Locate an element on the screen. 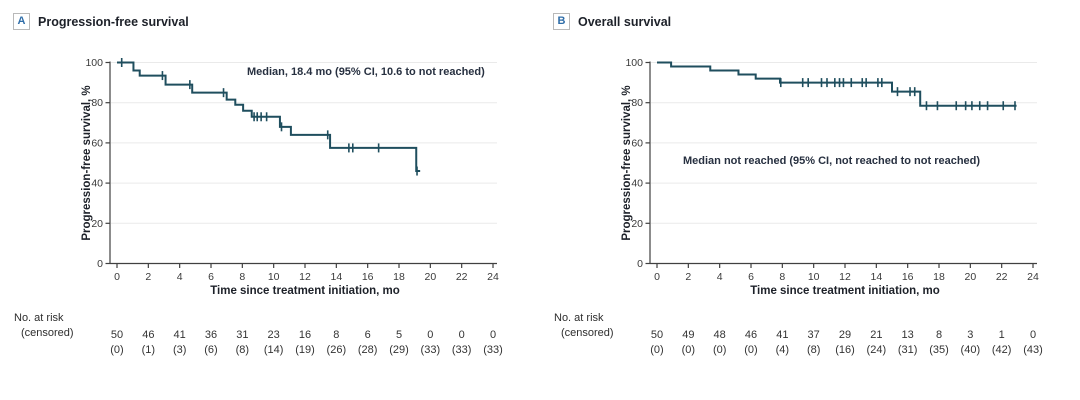 This screenshot has width=1080, height=400. at-risk-value: 16 is located at coordinates (305, 335).